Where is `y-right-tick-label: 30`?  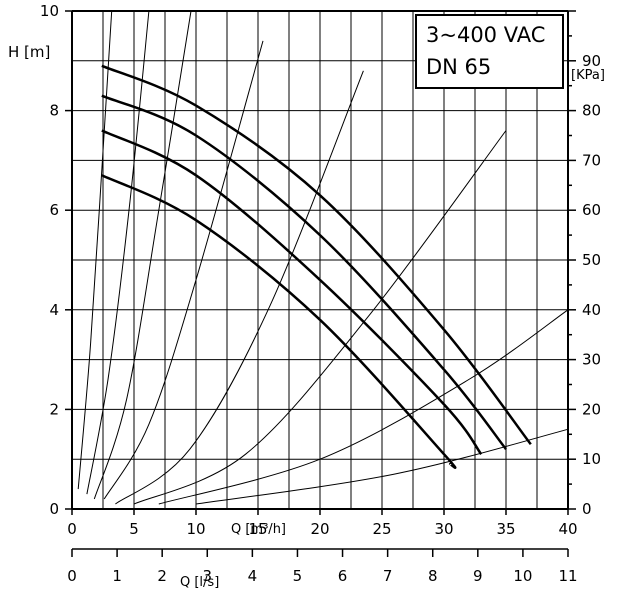
y-right-tick-label: 30 is located at coordinates (591, 360).